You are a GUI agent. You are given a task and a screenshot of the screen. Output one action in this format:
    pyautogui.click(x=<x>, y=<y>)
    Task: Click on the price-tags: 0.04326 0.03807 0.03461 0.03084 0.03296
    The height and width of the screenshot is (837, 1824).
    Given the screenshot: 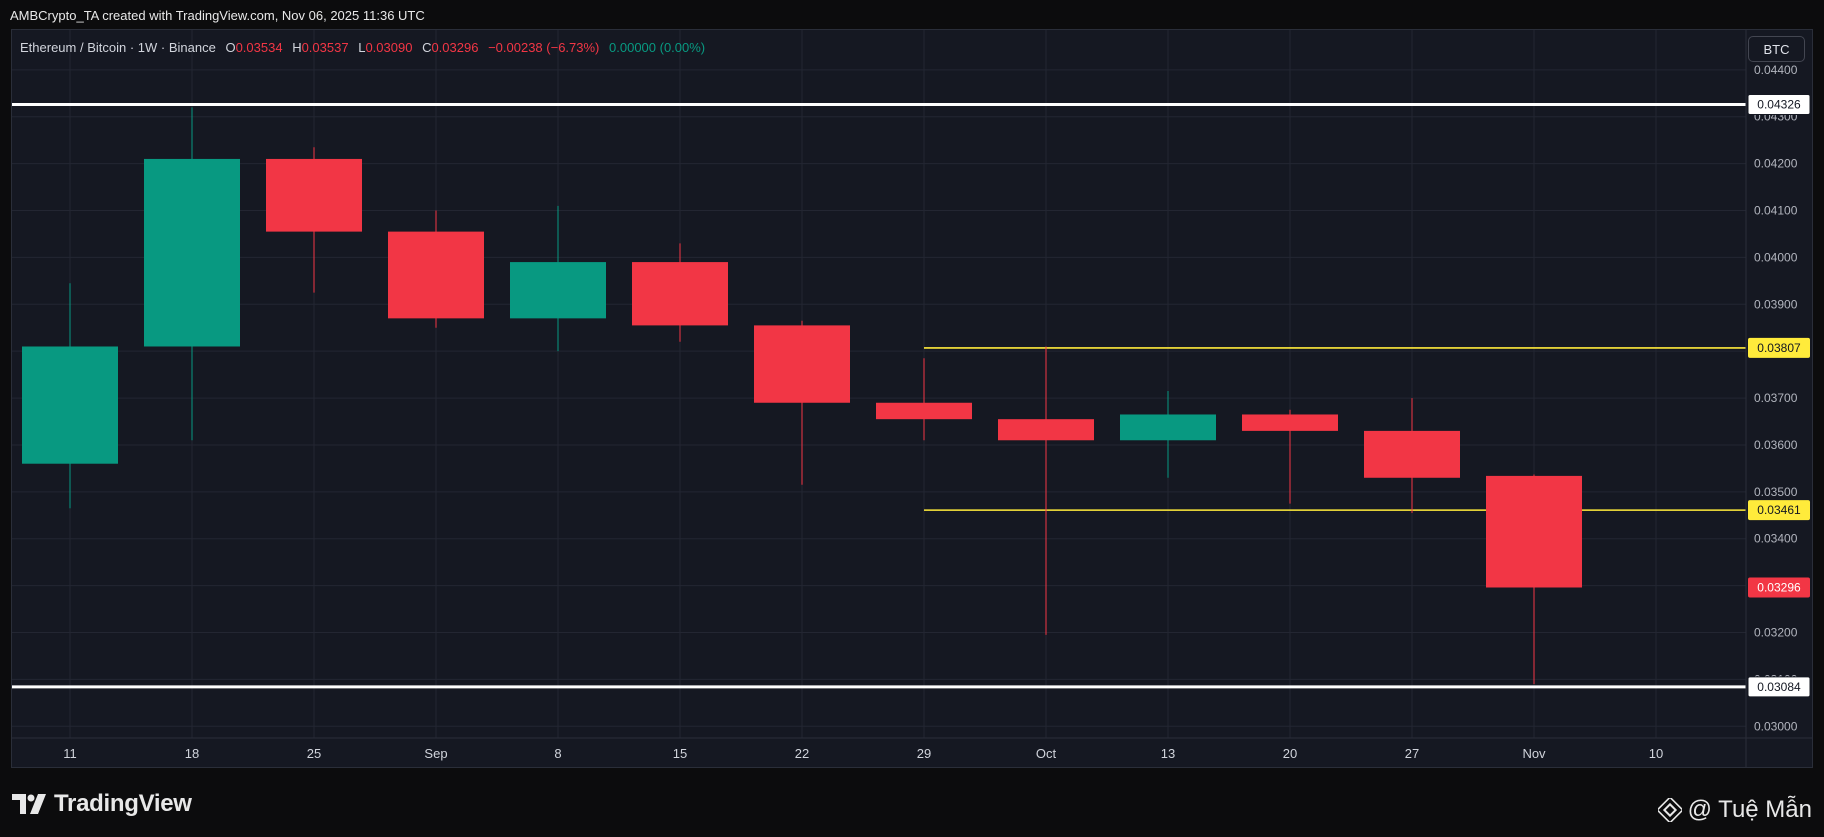 What is the action you would take?
    pyautogui.click(x=1779, y=396)
    